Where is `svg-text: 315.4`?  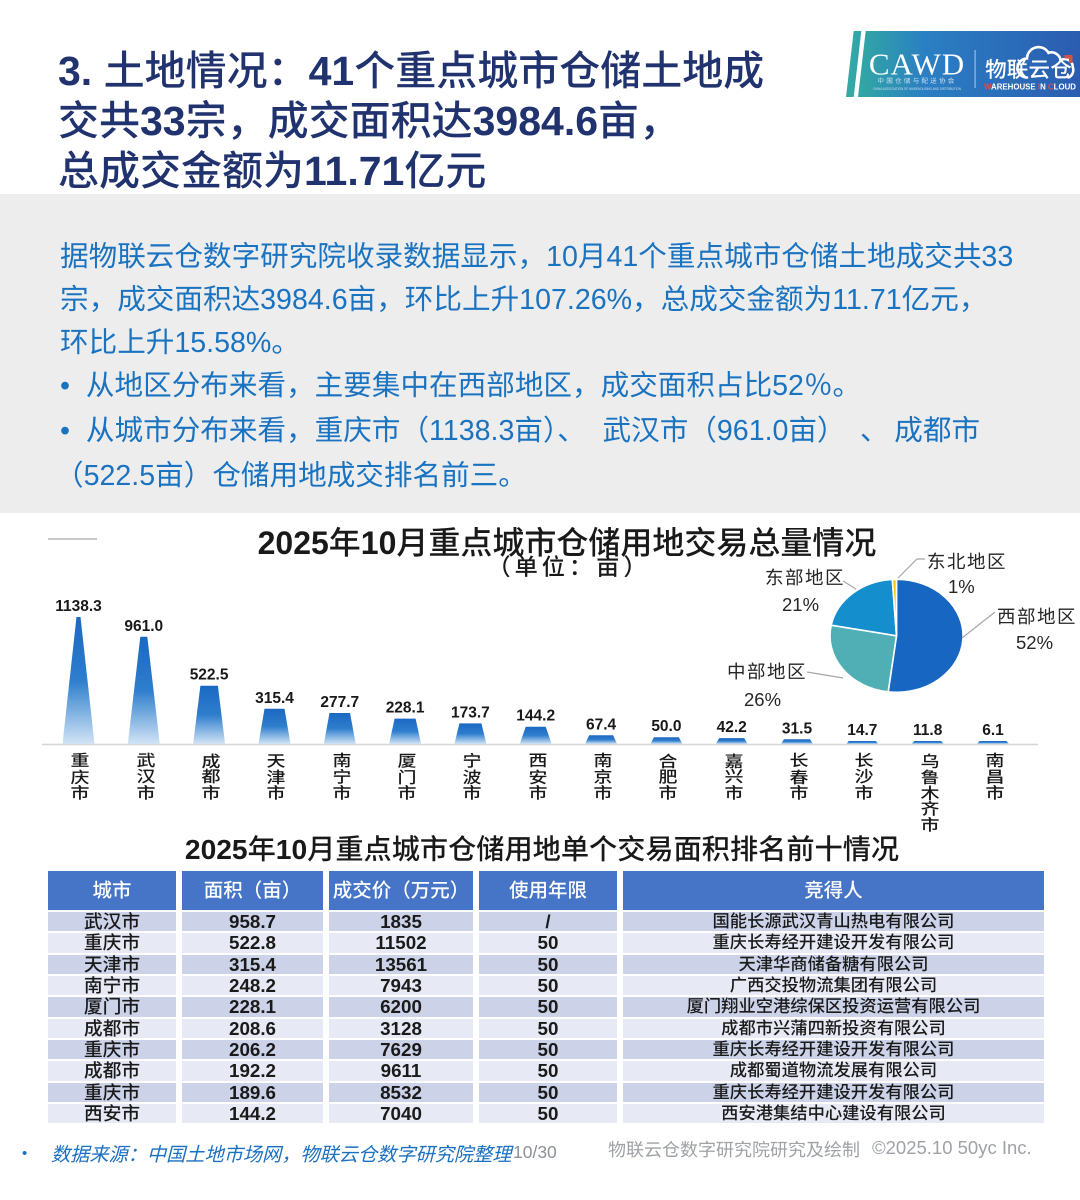
svg-text: 315.4 is located at coordinates (274, 698).